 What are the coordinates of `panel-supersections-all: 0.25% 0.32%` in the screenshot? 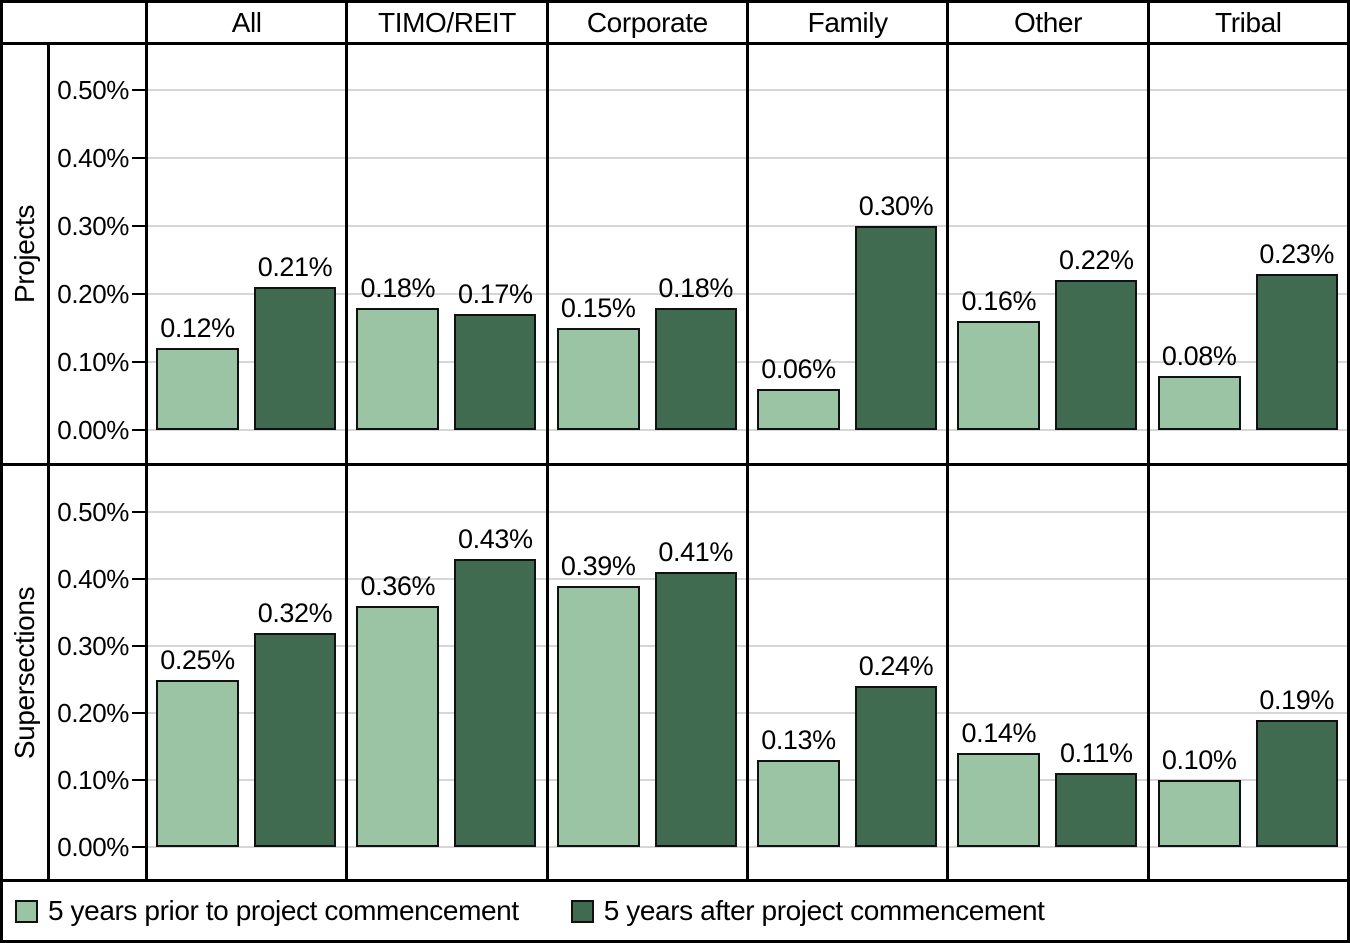 It's located at (245, 671).